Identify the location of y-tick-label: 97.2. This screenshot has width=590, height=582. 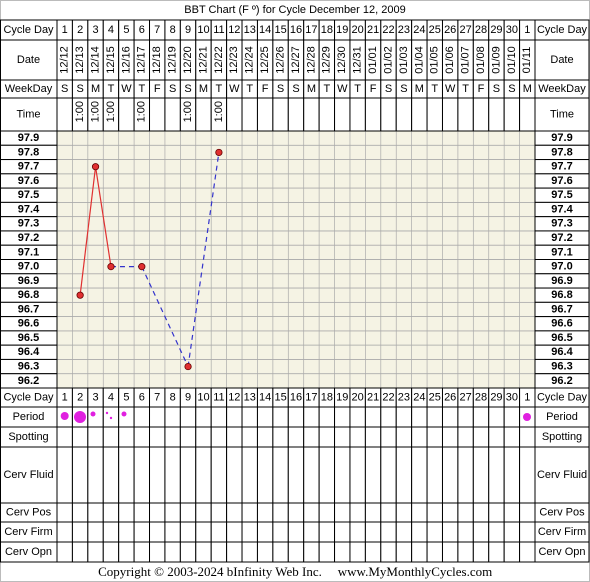
(561, 238).